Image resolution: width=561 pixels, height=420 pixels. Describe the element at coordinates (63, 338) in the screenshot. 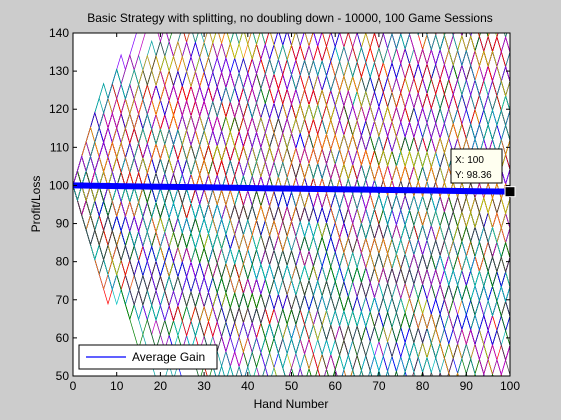

I see `y-tick-label: 60` at that location.